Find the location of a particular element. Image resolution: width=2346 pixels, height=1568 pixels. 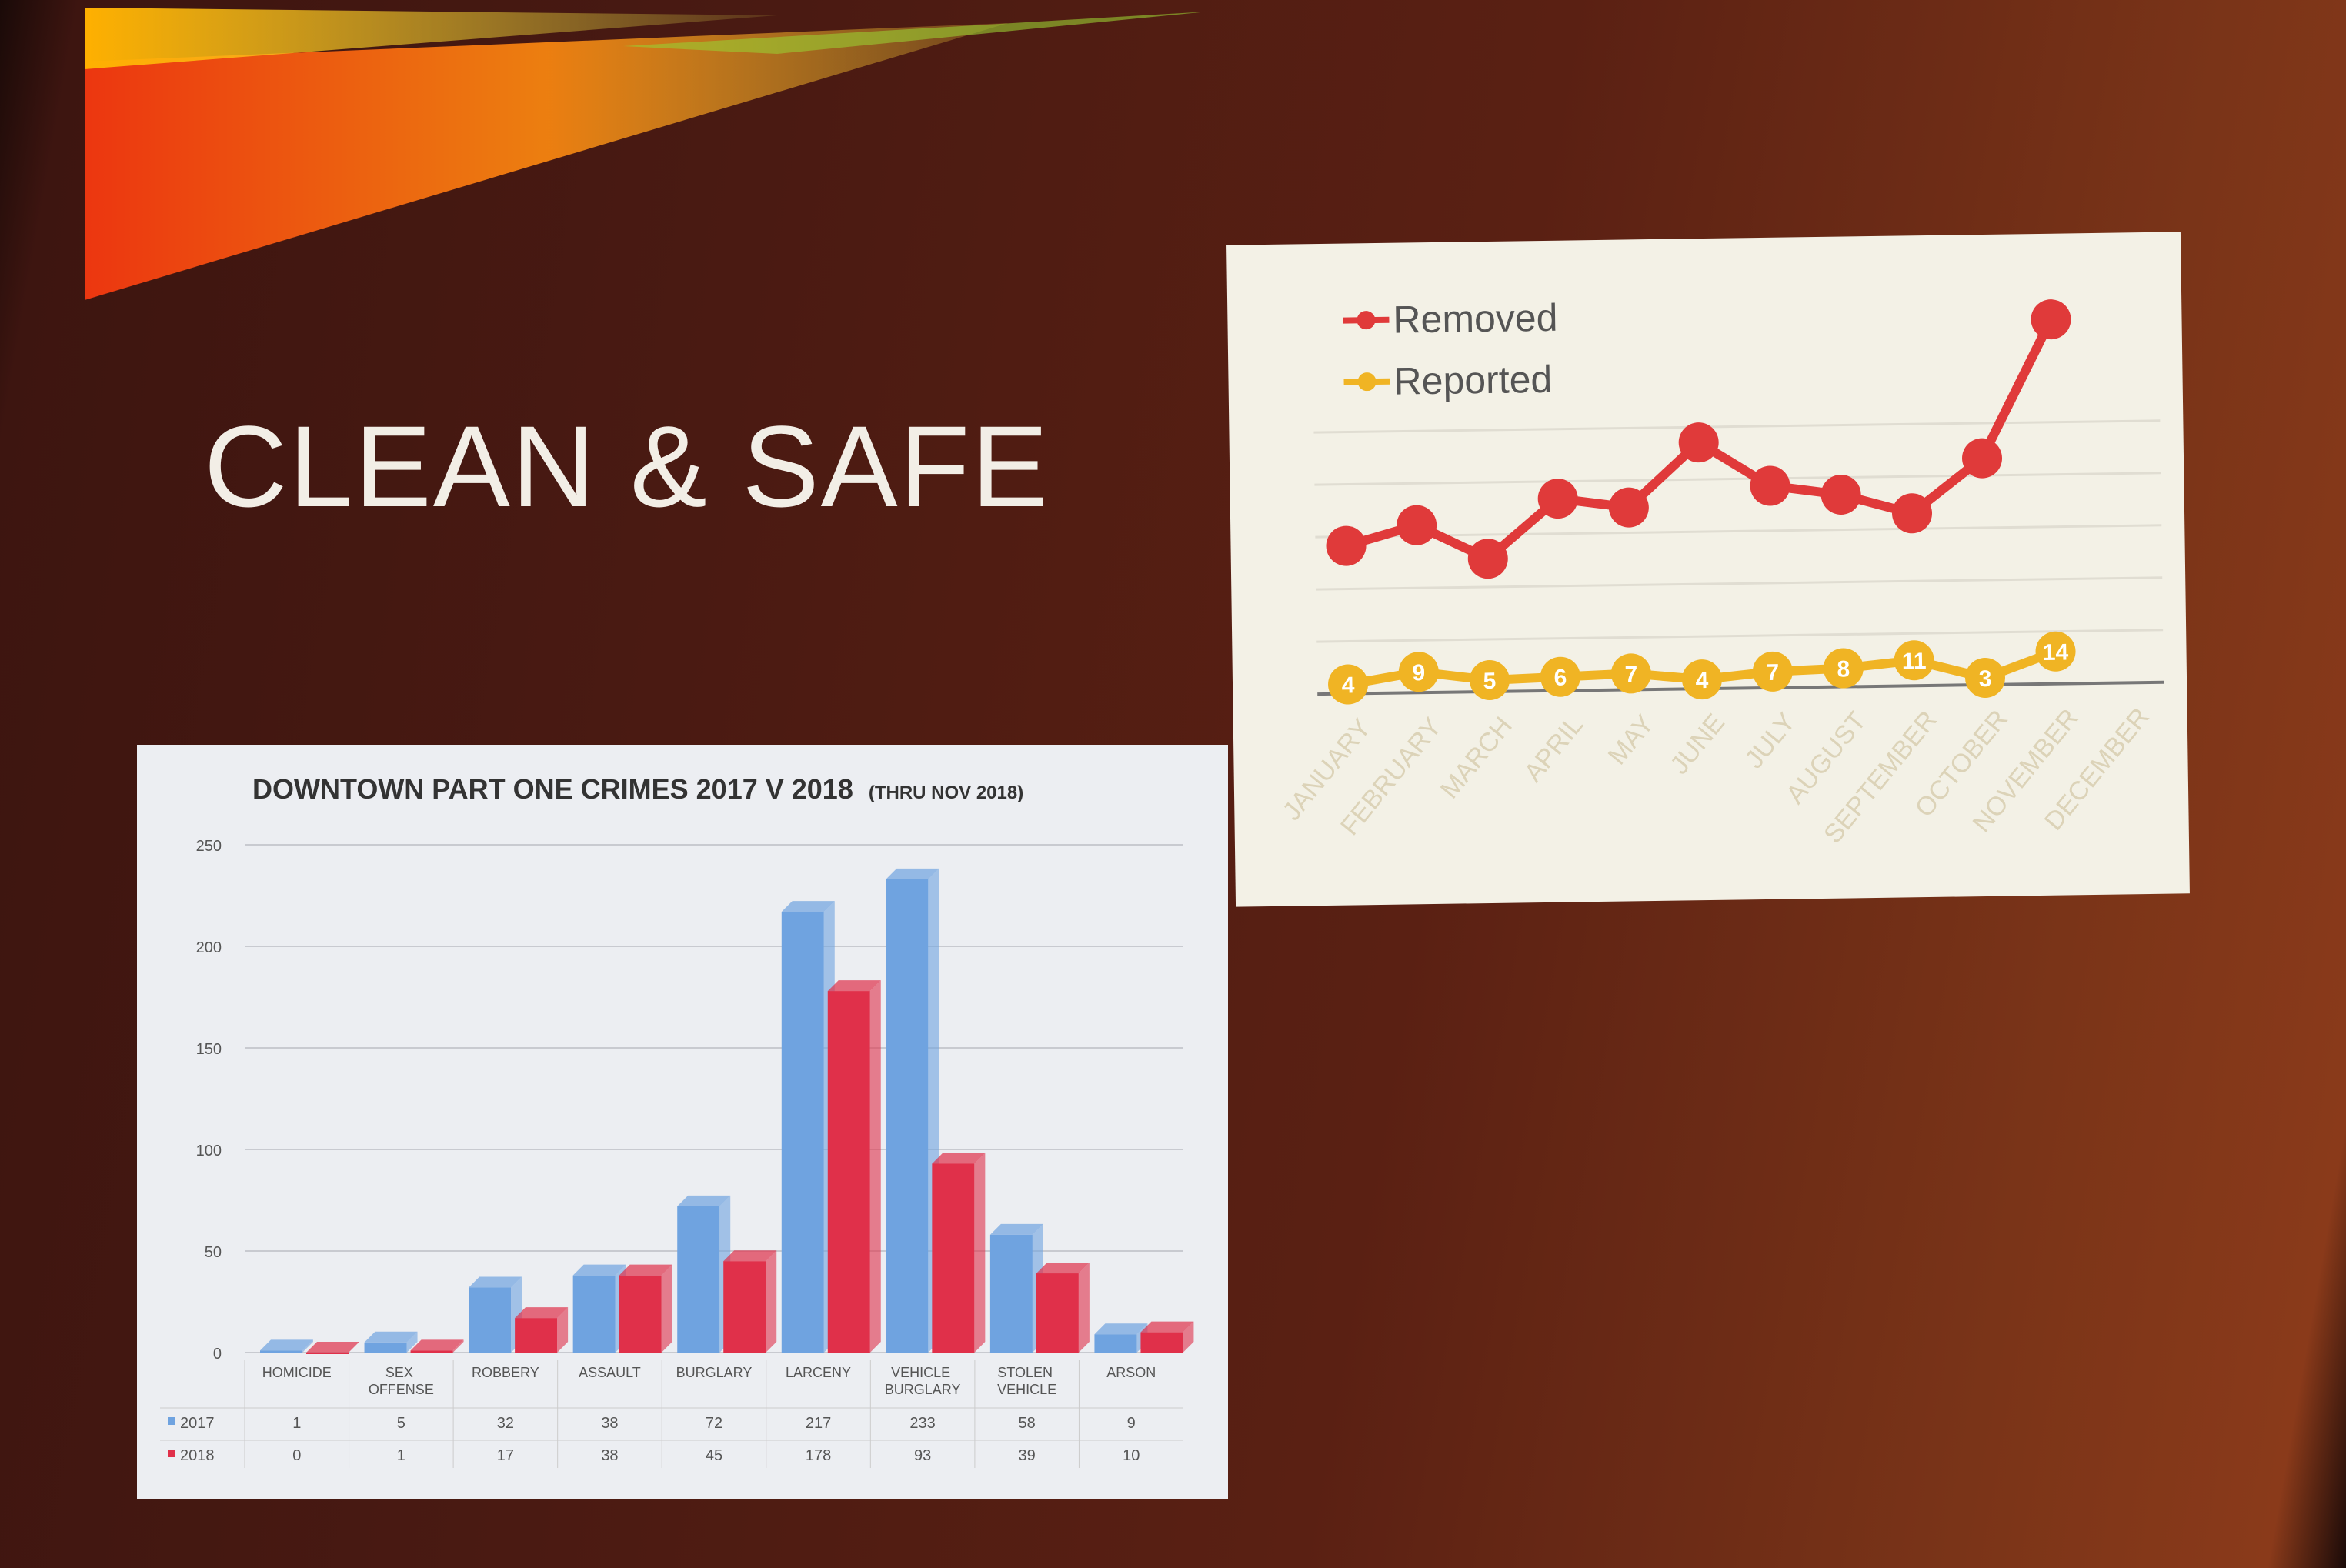

category-label: ASSAULT is located at coordinates (610, 1372).